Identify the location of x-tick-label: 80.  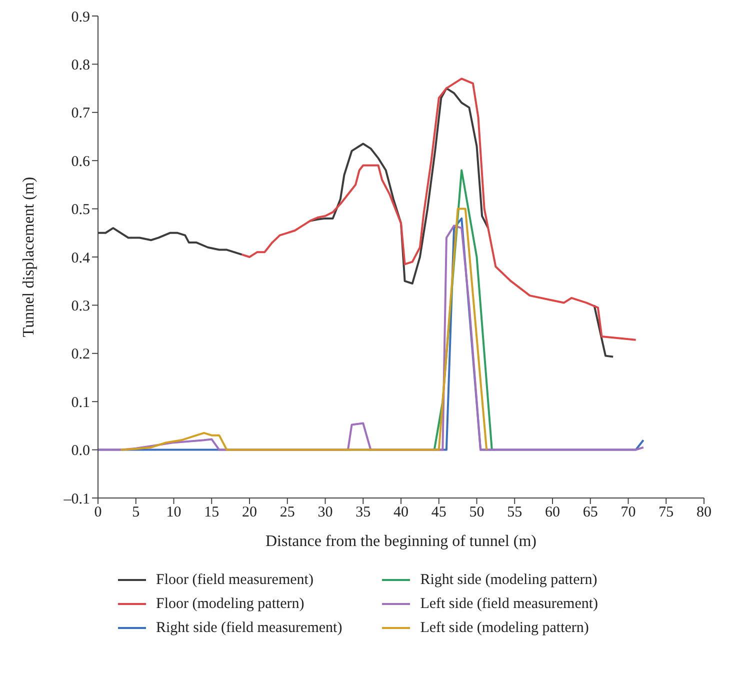
(704, 512).